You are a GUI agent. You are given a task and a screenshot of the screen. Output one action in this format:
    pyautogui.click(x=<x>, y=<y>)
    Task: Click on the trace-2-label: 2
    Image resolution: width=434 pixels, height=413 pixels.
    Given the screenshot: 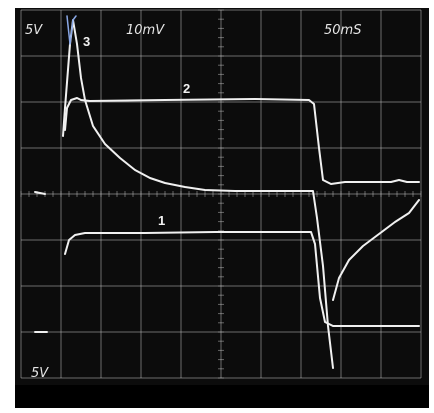 What is the action you would take?
    pyautogui.click(x=187, y=88)
    